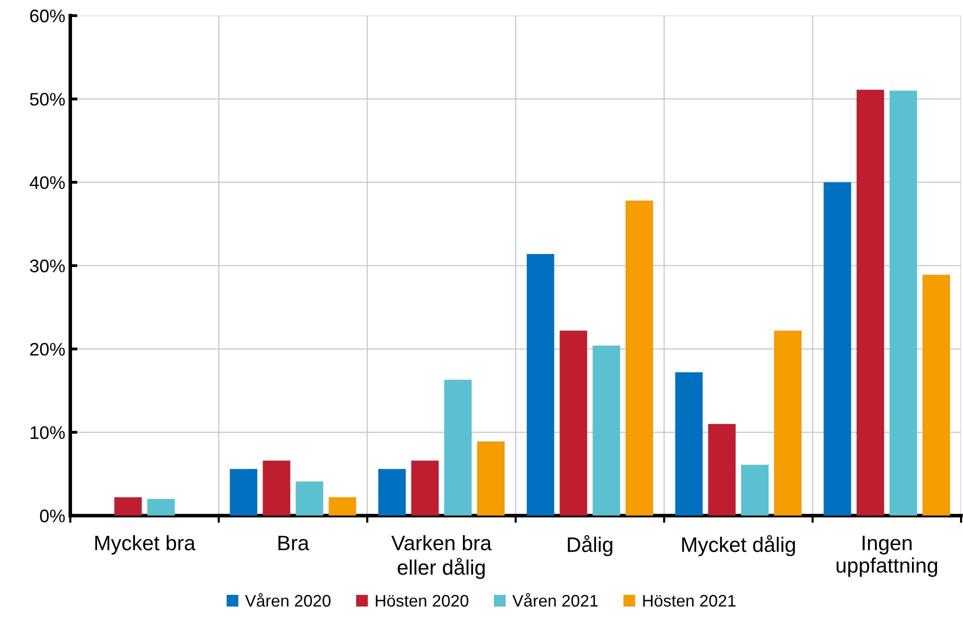 The width and height of the screenshot is (963, 625). Describe the element at coordinates (422, 600) in the screenshot. I see `legend-label: Hösten 2020` at that location.